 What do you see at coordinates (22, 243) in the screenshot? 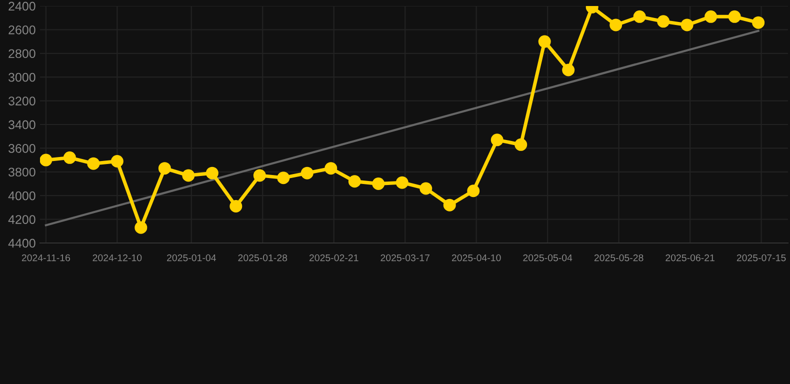
I see `y-tick-label: 4400` at bounding box center [22, 243].